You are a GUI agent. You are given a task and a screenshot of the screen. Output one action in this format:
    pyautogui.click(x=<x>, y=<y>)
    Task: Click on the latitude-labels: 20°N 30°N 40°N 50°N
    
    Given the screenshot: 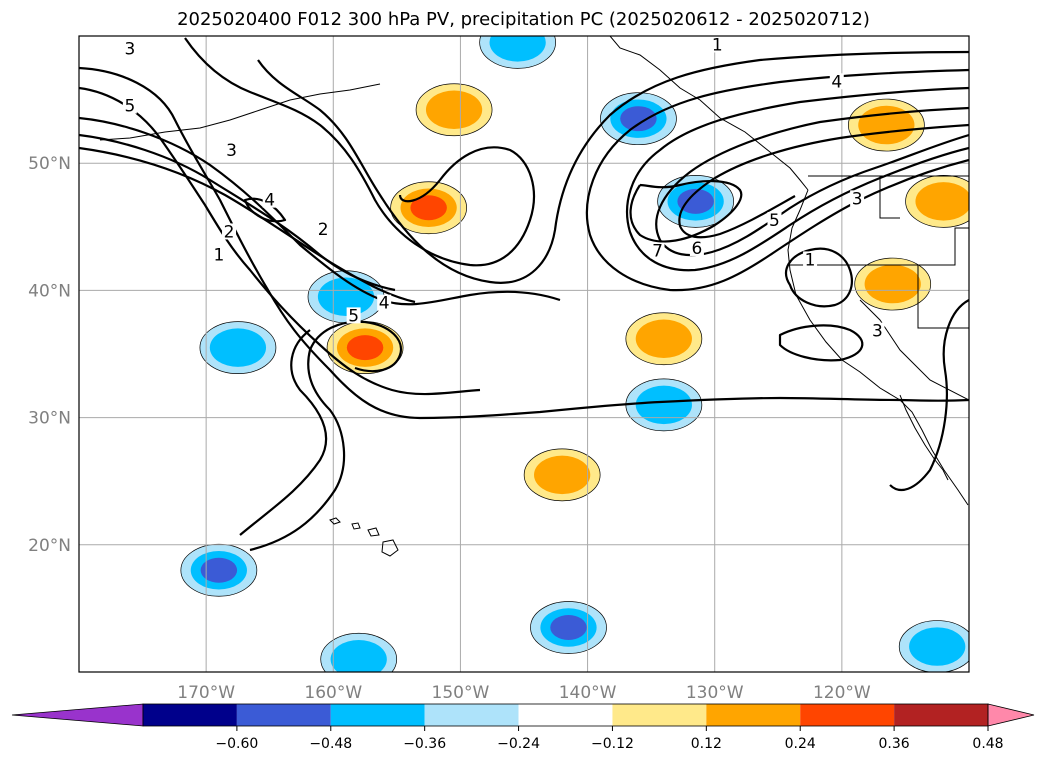 What is the action you would take?
    pyautogui.click(x=49, y=355)
    